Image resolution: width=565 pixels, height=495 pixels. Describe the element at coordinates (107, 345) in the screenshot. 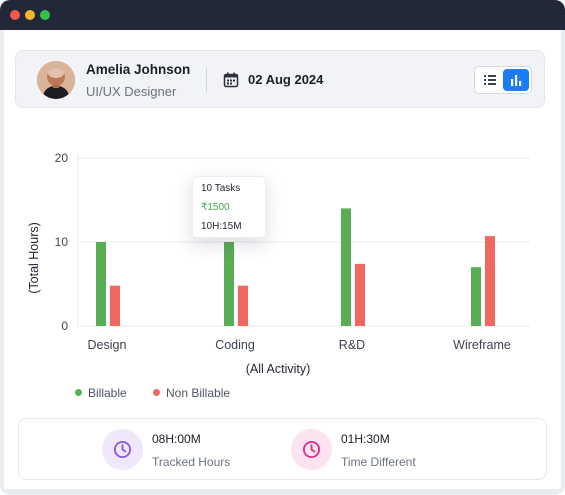

I see `x-tick-label: Design` at that location.